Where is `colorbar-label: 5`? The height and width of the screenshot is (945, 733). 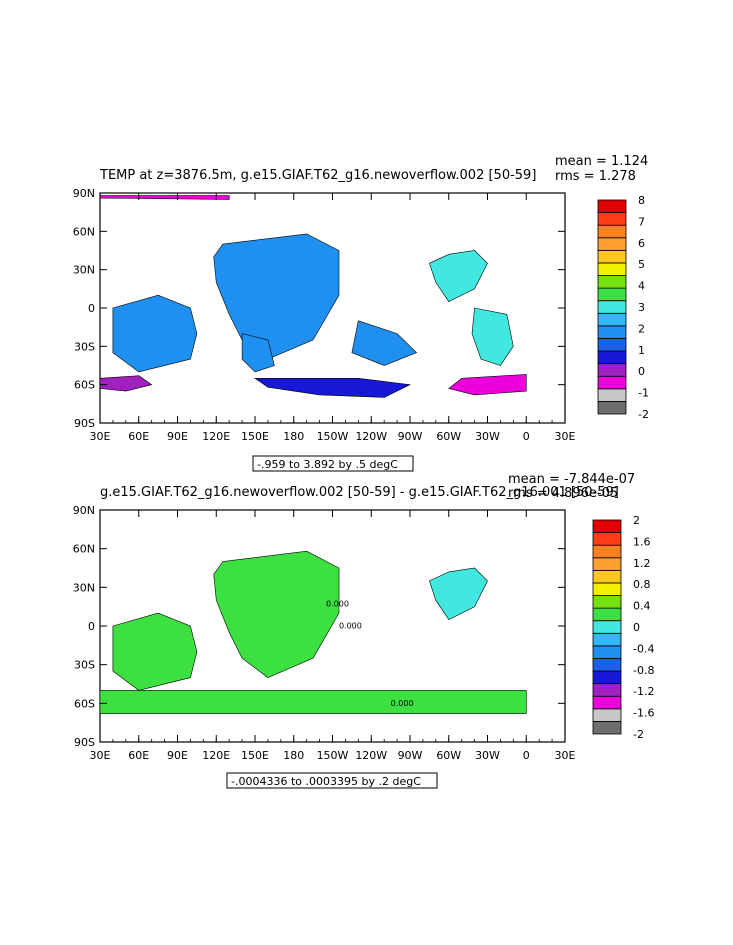
colorbar-label: 5 is located at coordinates (641, 264).